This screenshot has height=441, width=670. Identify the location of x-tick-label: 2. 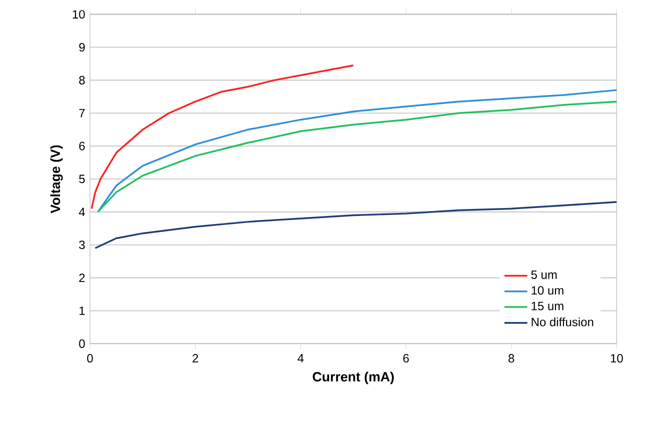
(195, 358).